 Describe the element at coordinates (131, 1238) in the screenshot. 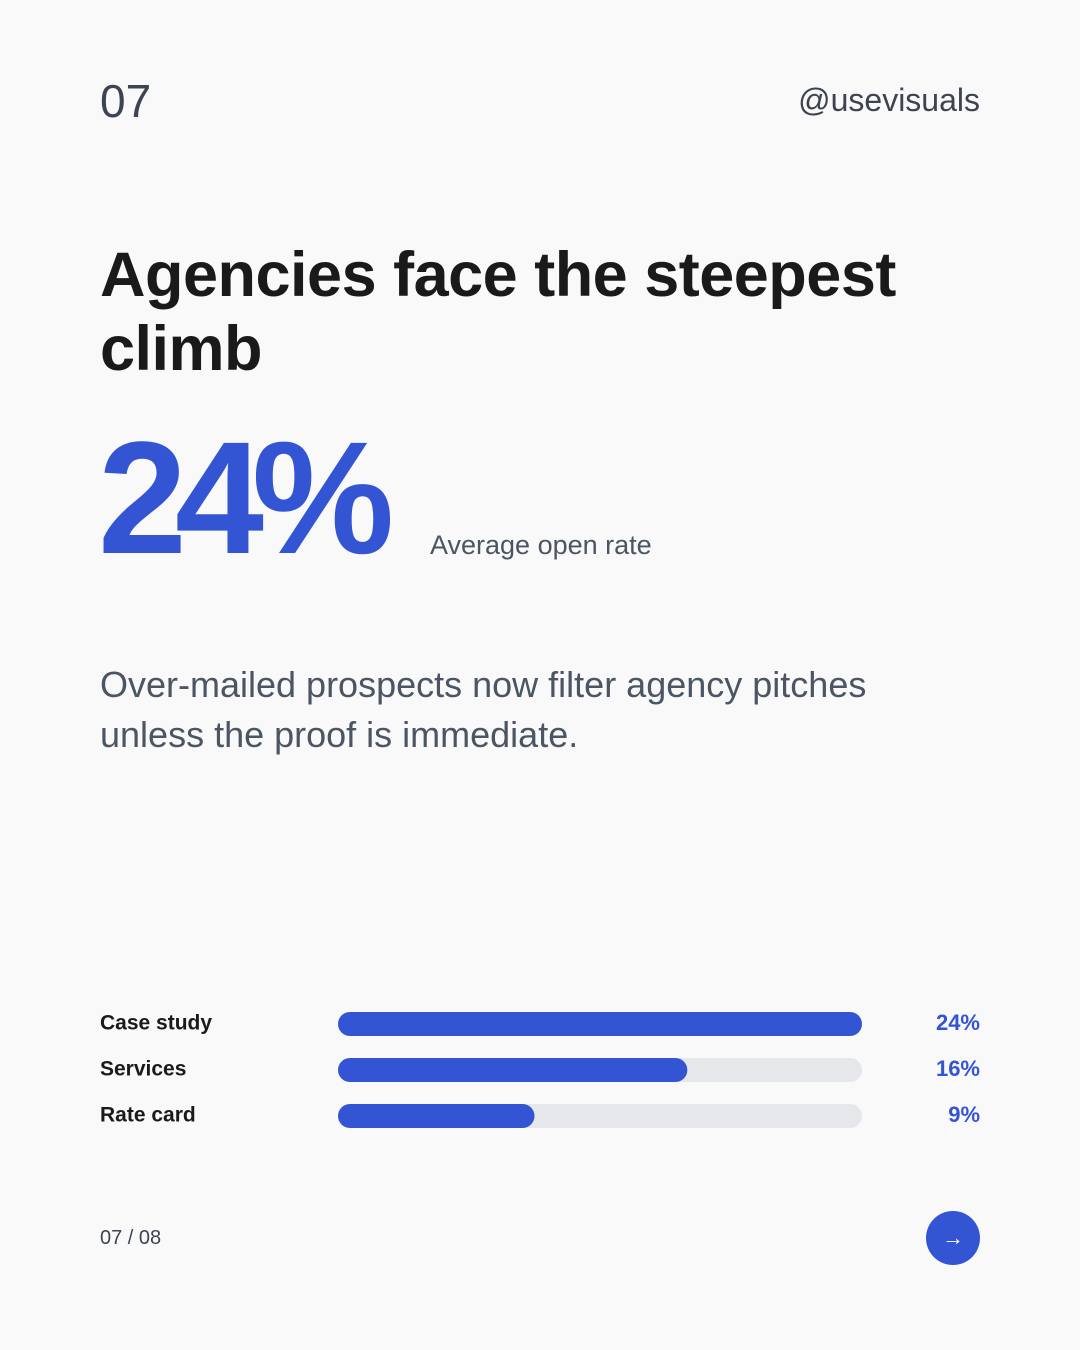

I see `pagination: 07 / 08` at that location.